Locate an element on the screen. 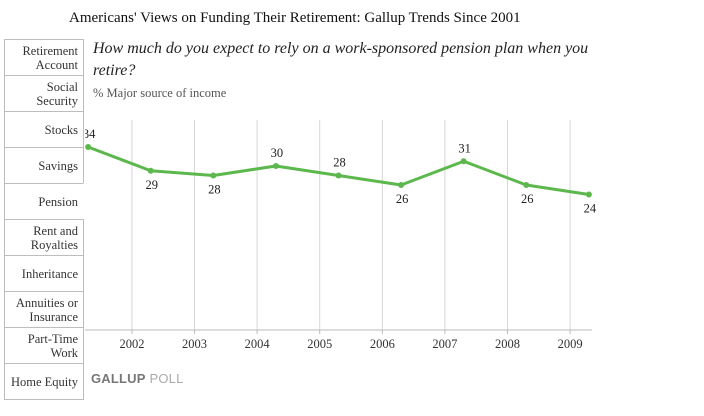  sidebar-tab-annuities-or-insurance: Annuities or Insurance is located at coordinates (44, 309).